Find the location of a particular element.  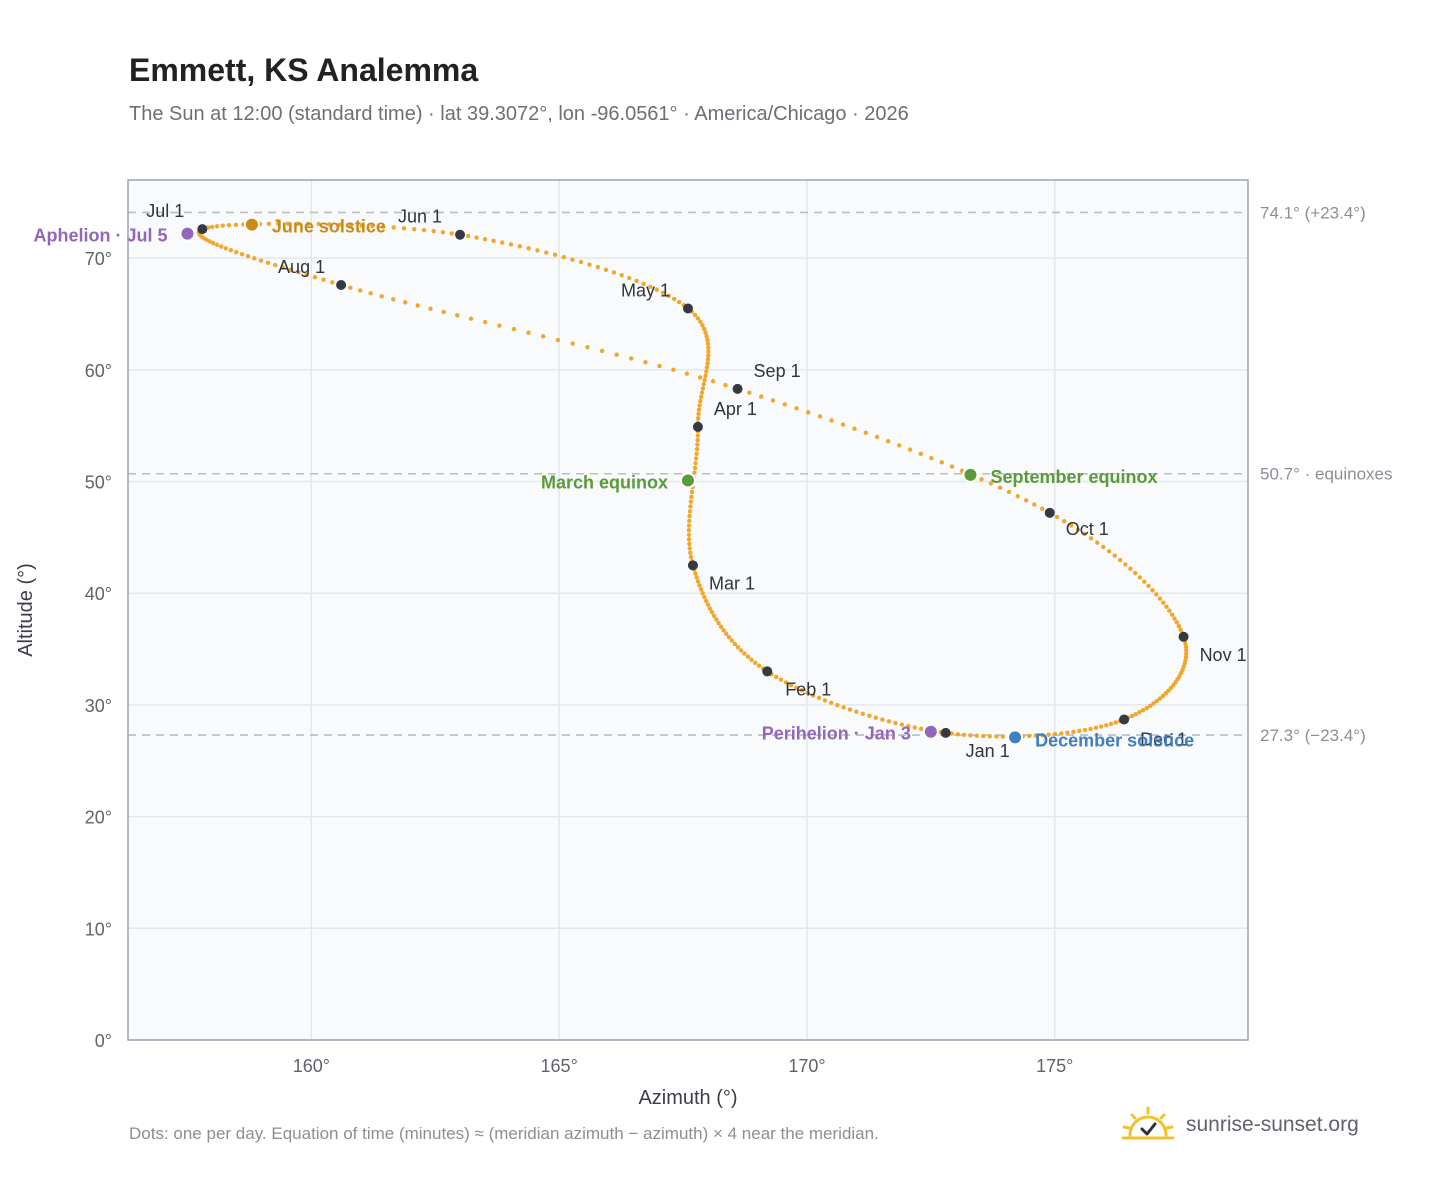

x-tick-label: 165° is located at coordinates (559, 1066).